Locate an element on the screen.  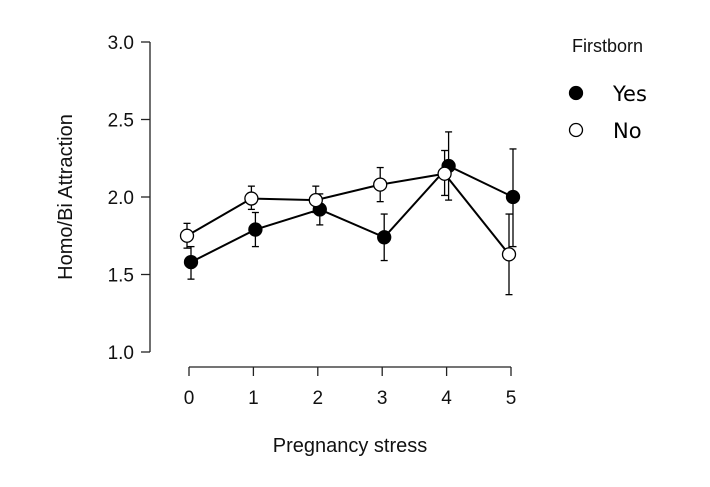
x-tick-label: 5 is located at coordinates (511, 398).